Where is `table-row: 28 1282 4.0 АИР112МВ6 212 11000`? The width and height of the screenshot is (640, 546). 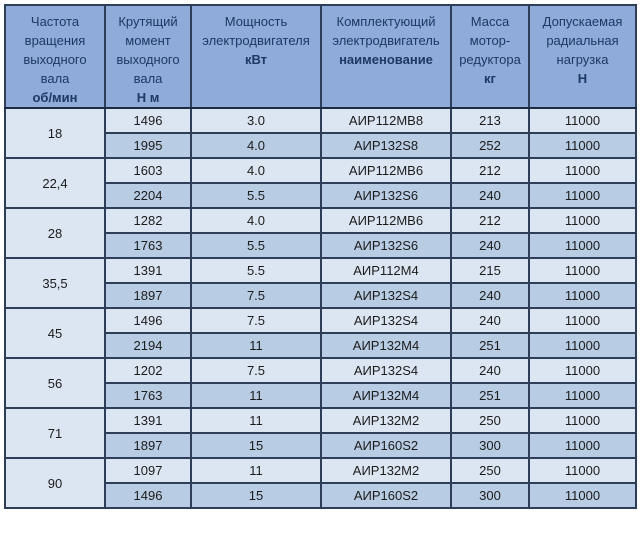
table-row: 28 1282 4.0 АИР112МВ6 212 11000 is located at coordinates (320, 233).